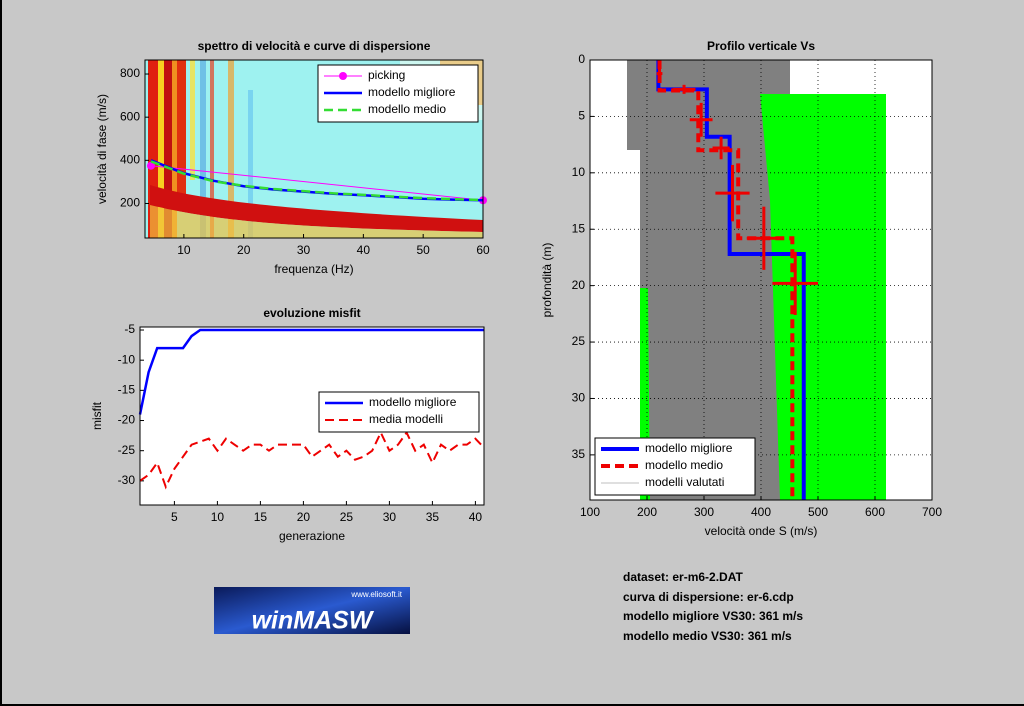  Describe the element at coordinates (311, 313) in the screenshot. I see `chart-title: evoluzione misfit` at that location.